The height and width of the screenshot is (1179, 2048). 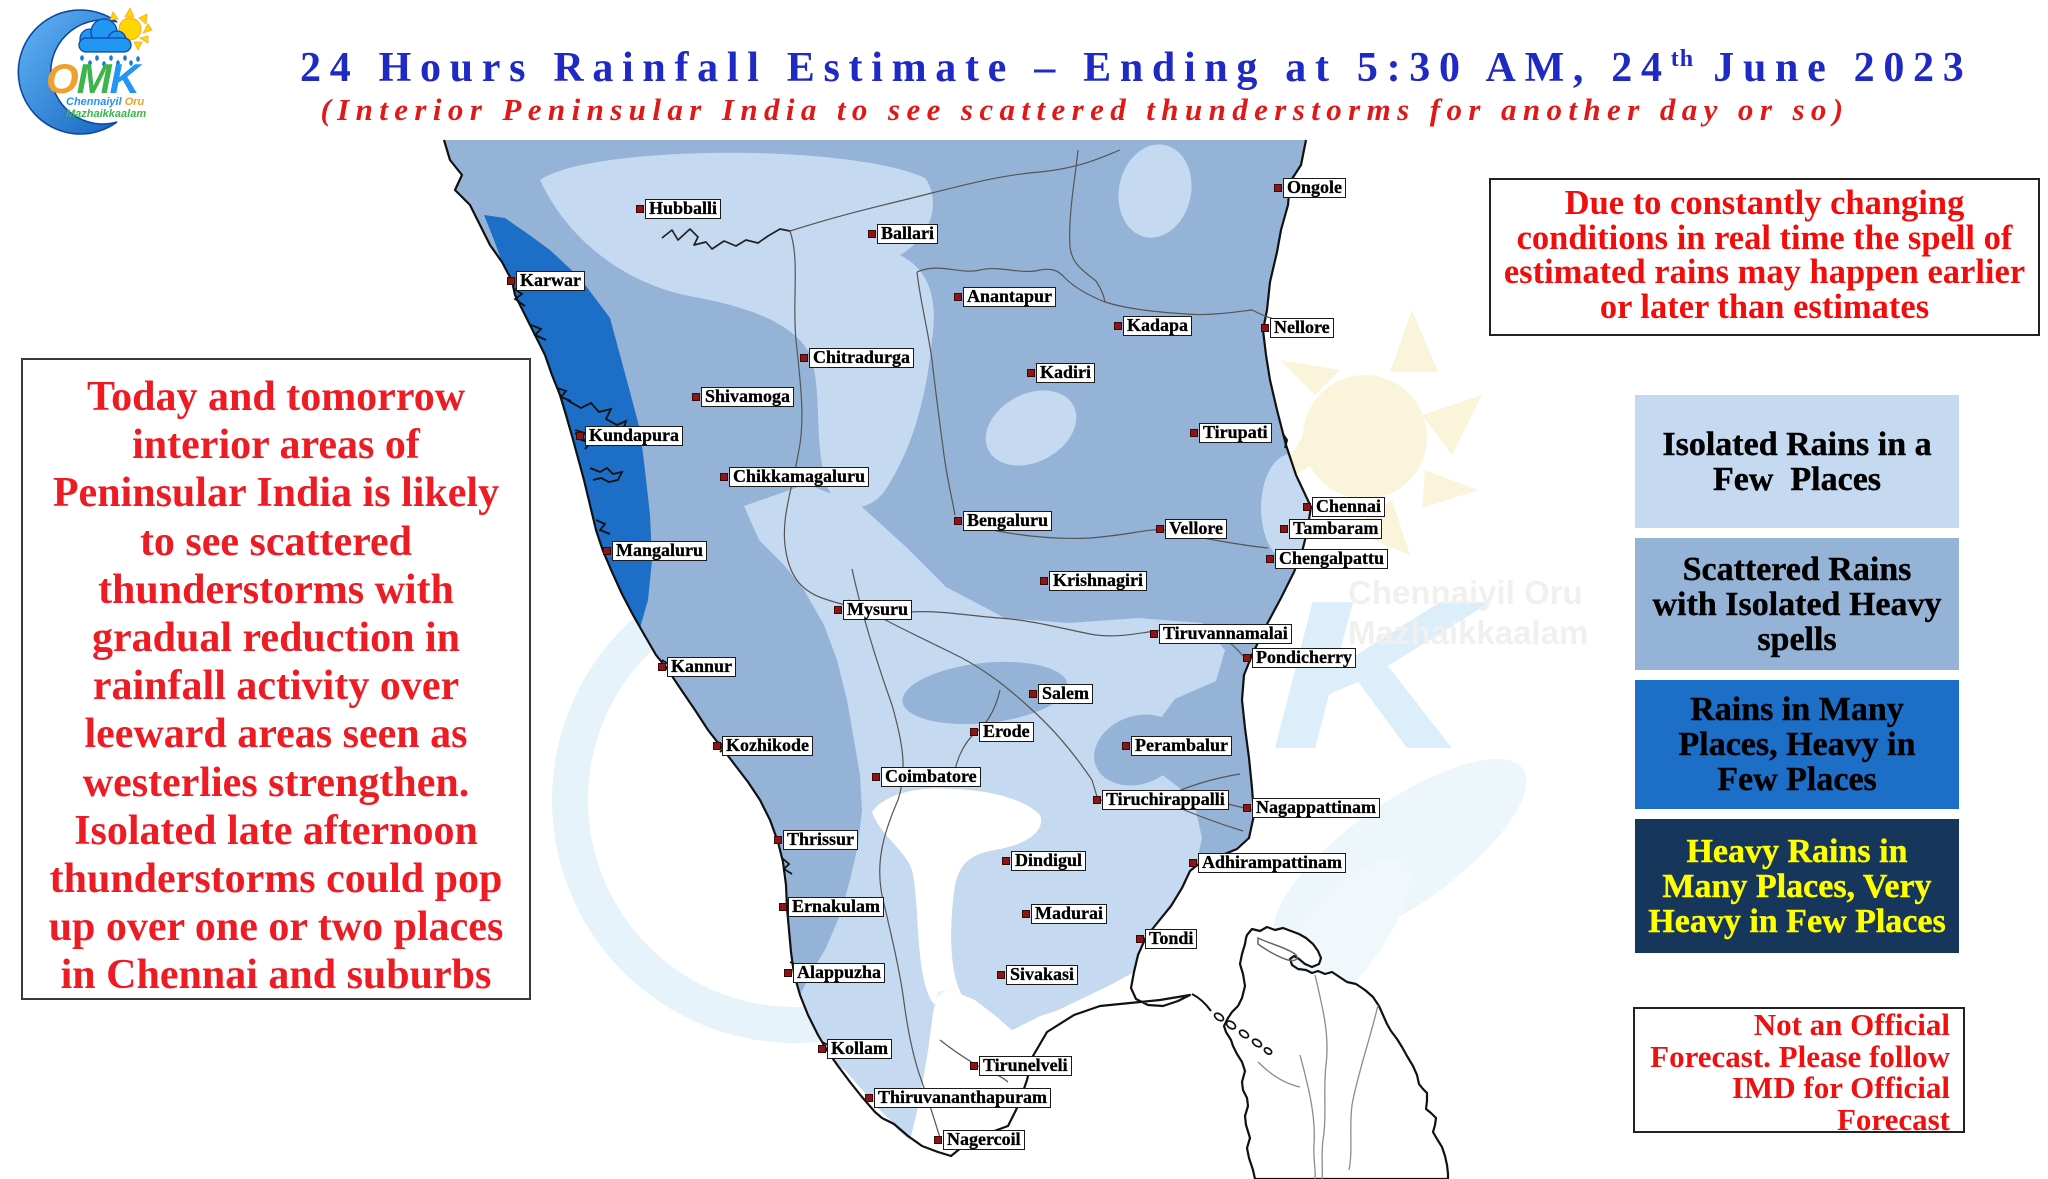 I want to click on svg-text: K, so click(x=1381, y=674).